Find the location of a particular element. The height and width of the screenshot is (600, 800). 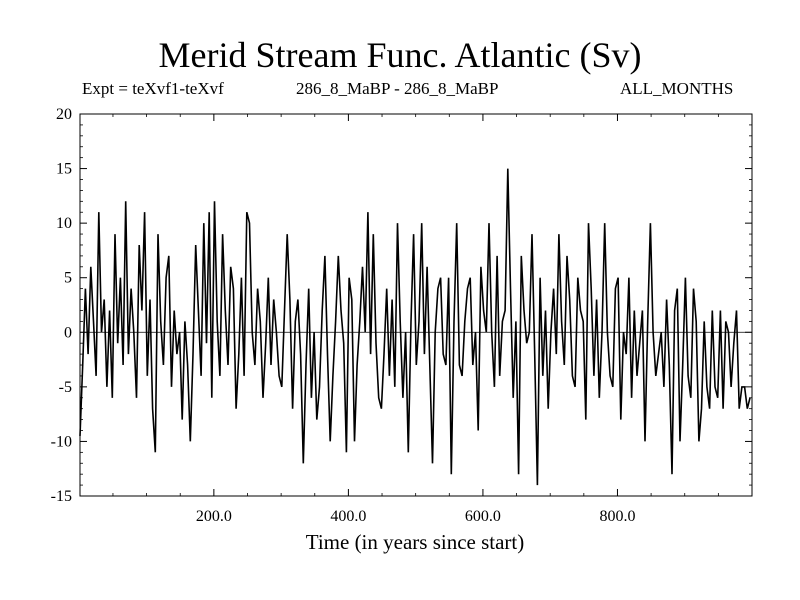

y-tick-label: 0 is located at coordinates (68, 332).